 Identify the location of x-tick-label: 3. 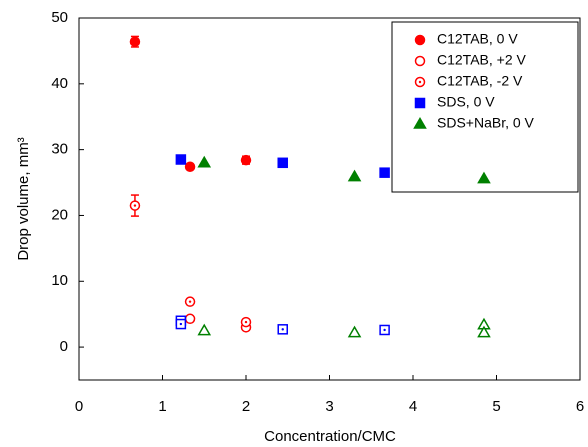
(329, 406).